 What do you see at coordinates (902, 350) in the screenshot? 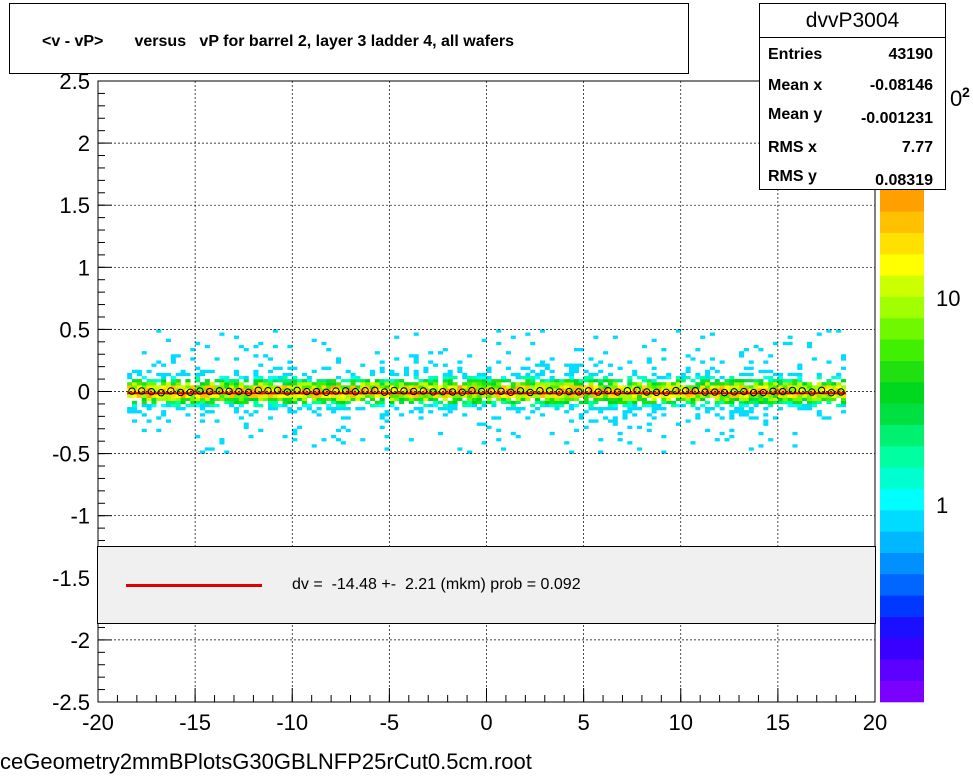
I see `color-scale-swatch` at bounding box center [902, 350].